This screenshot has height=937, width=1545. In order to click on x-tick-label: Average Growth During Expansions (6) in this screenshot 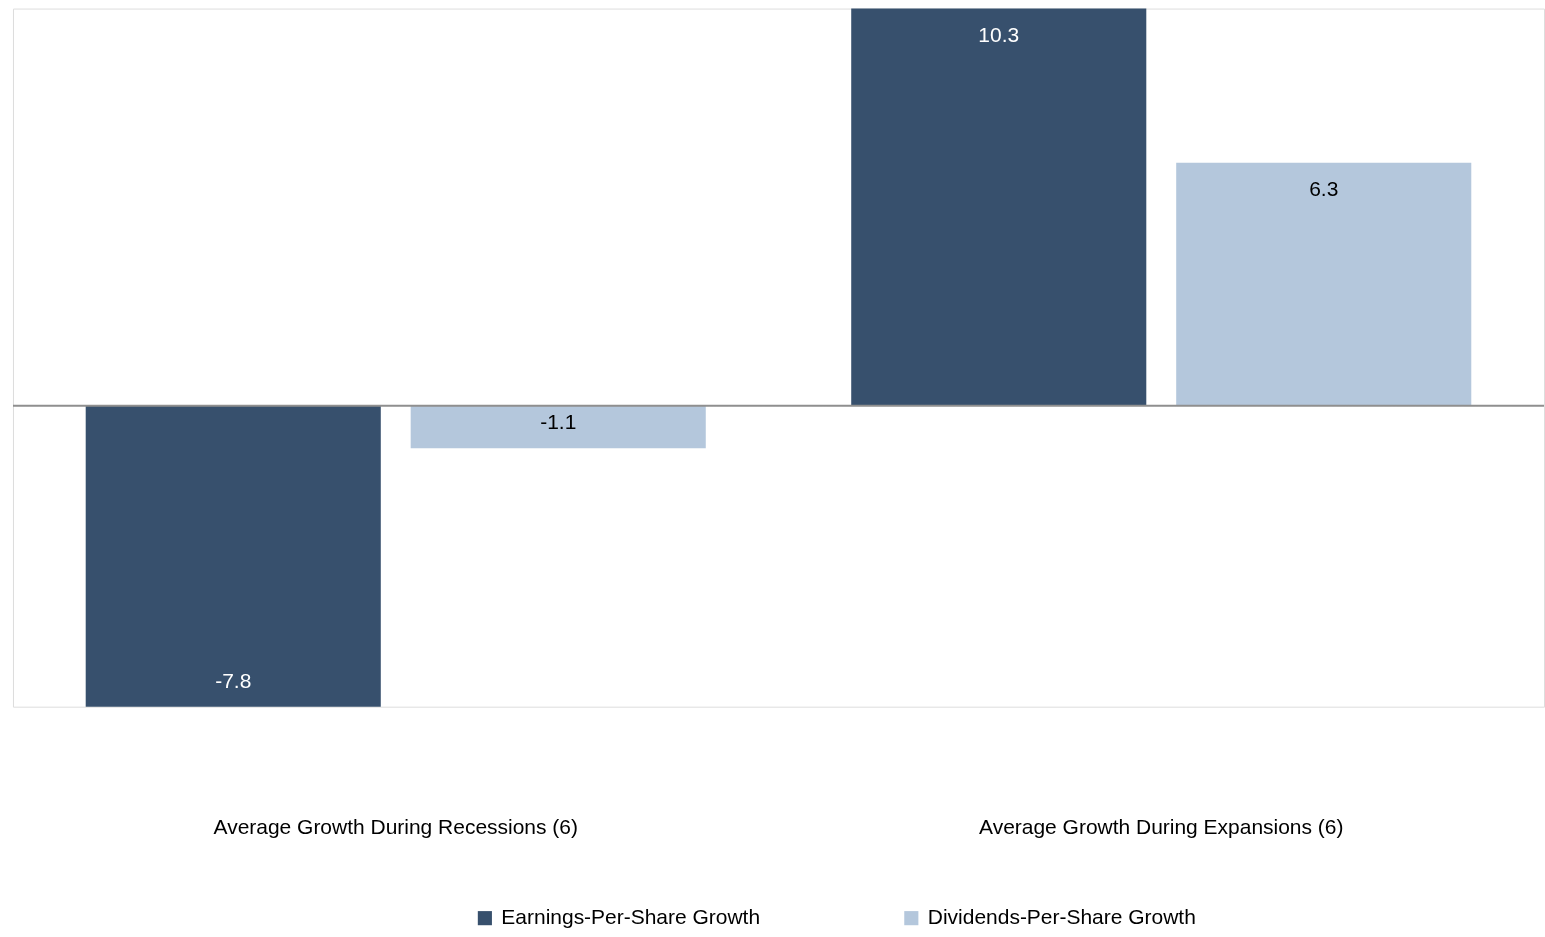, I will do `click(1161, 827)`.